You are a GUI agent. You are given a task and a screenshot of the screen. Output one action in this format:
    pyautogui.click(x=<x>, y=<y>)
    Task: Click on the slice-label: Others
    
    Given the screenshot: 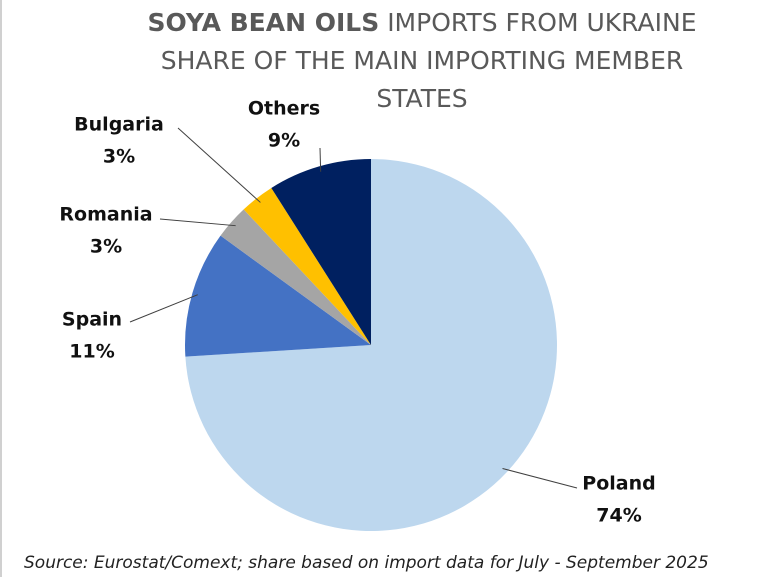 What is the action you would take?
    pyautogui.click(x=284, y=109)
    